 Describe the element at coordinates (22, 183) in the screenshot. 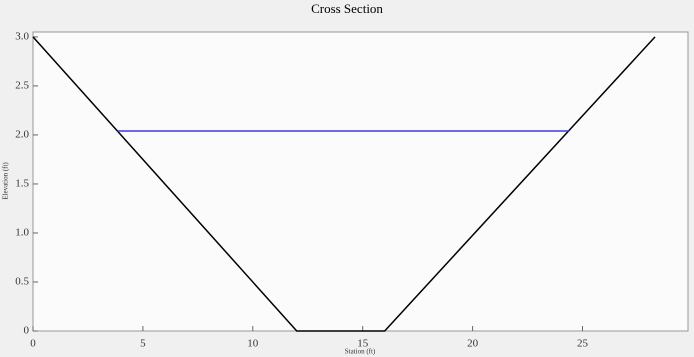

I see `y-tick-label: 1.5` at that location.